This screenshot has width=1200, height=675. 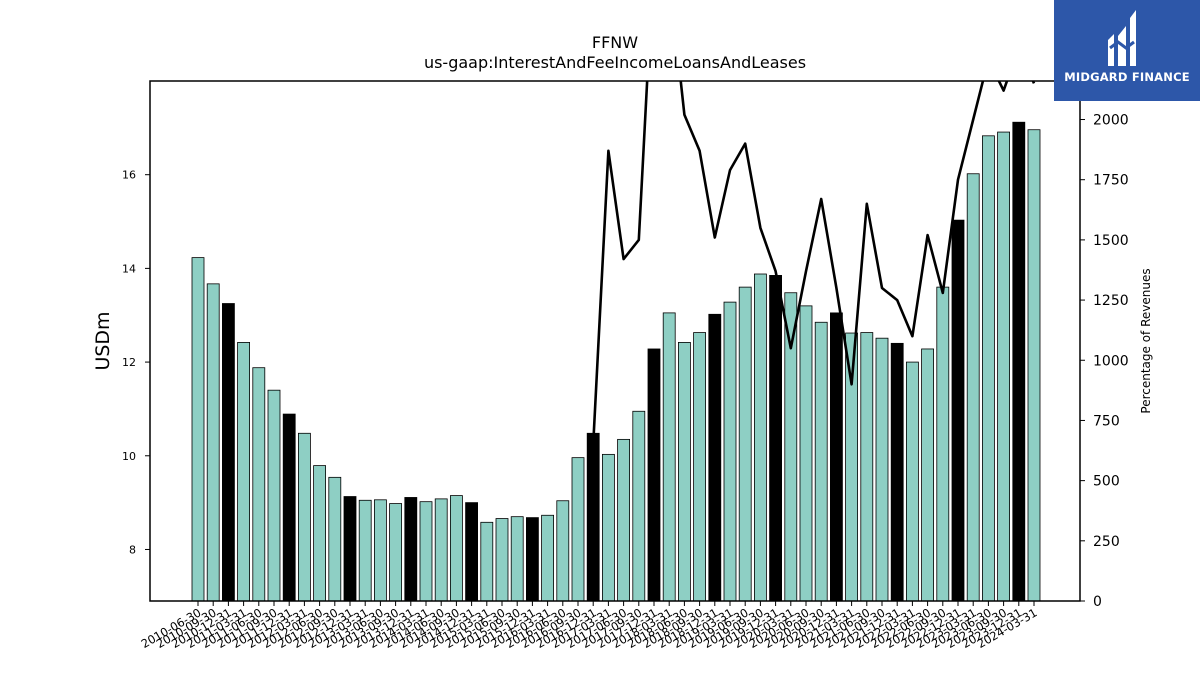 I want to click on right-tick-label: 1750, so click(x=1111, y=181).